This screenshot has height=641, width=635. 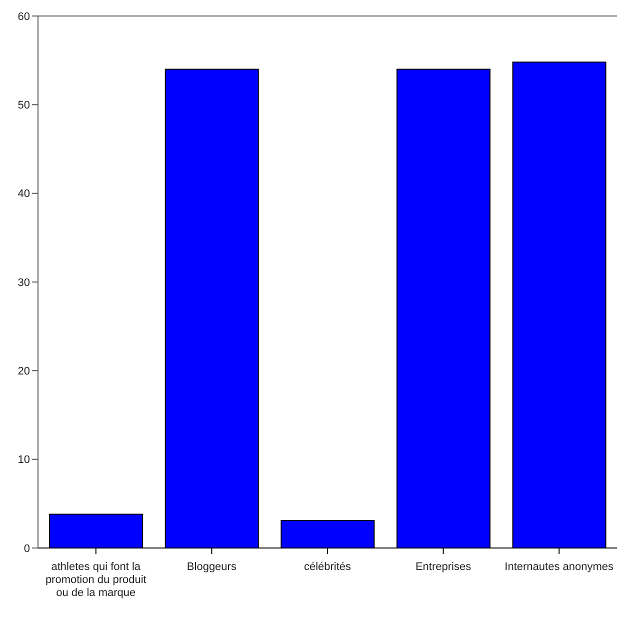 What do you see at coordinates (24, 372) in the screenshot?
I see `y-tick-label: 20` at bounding box center [24, 372].